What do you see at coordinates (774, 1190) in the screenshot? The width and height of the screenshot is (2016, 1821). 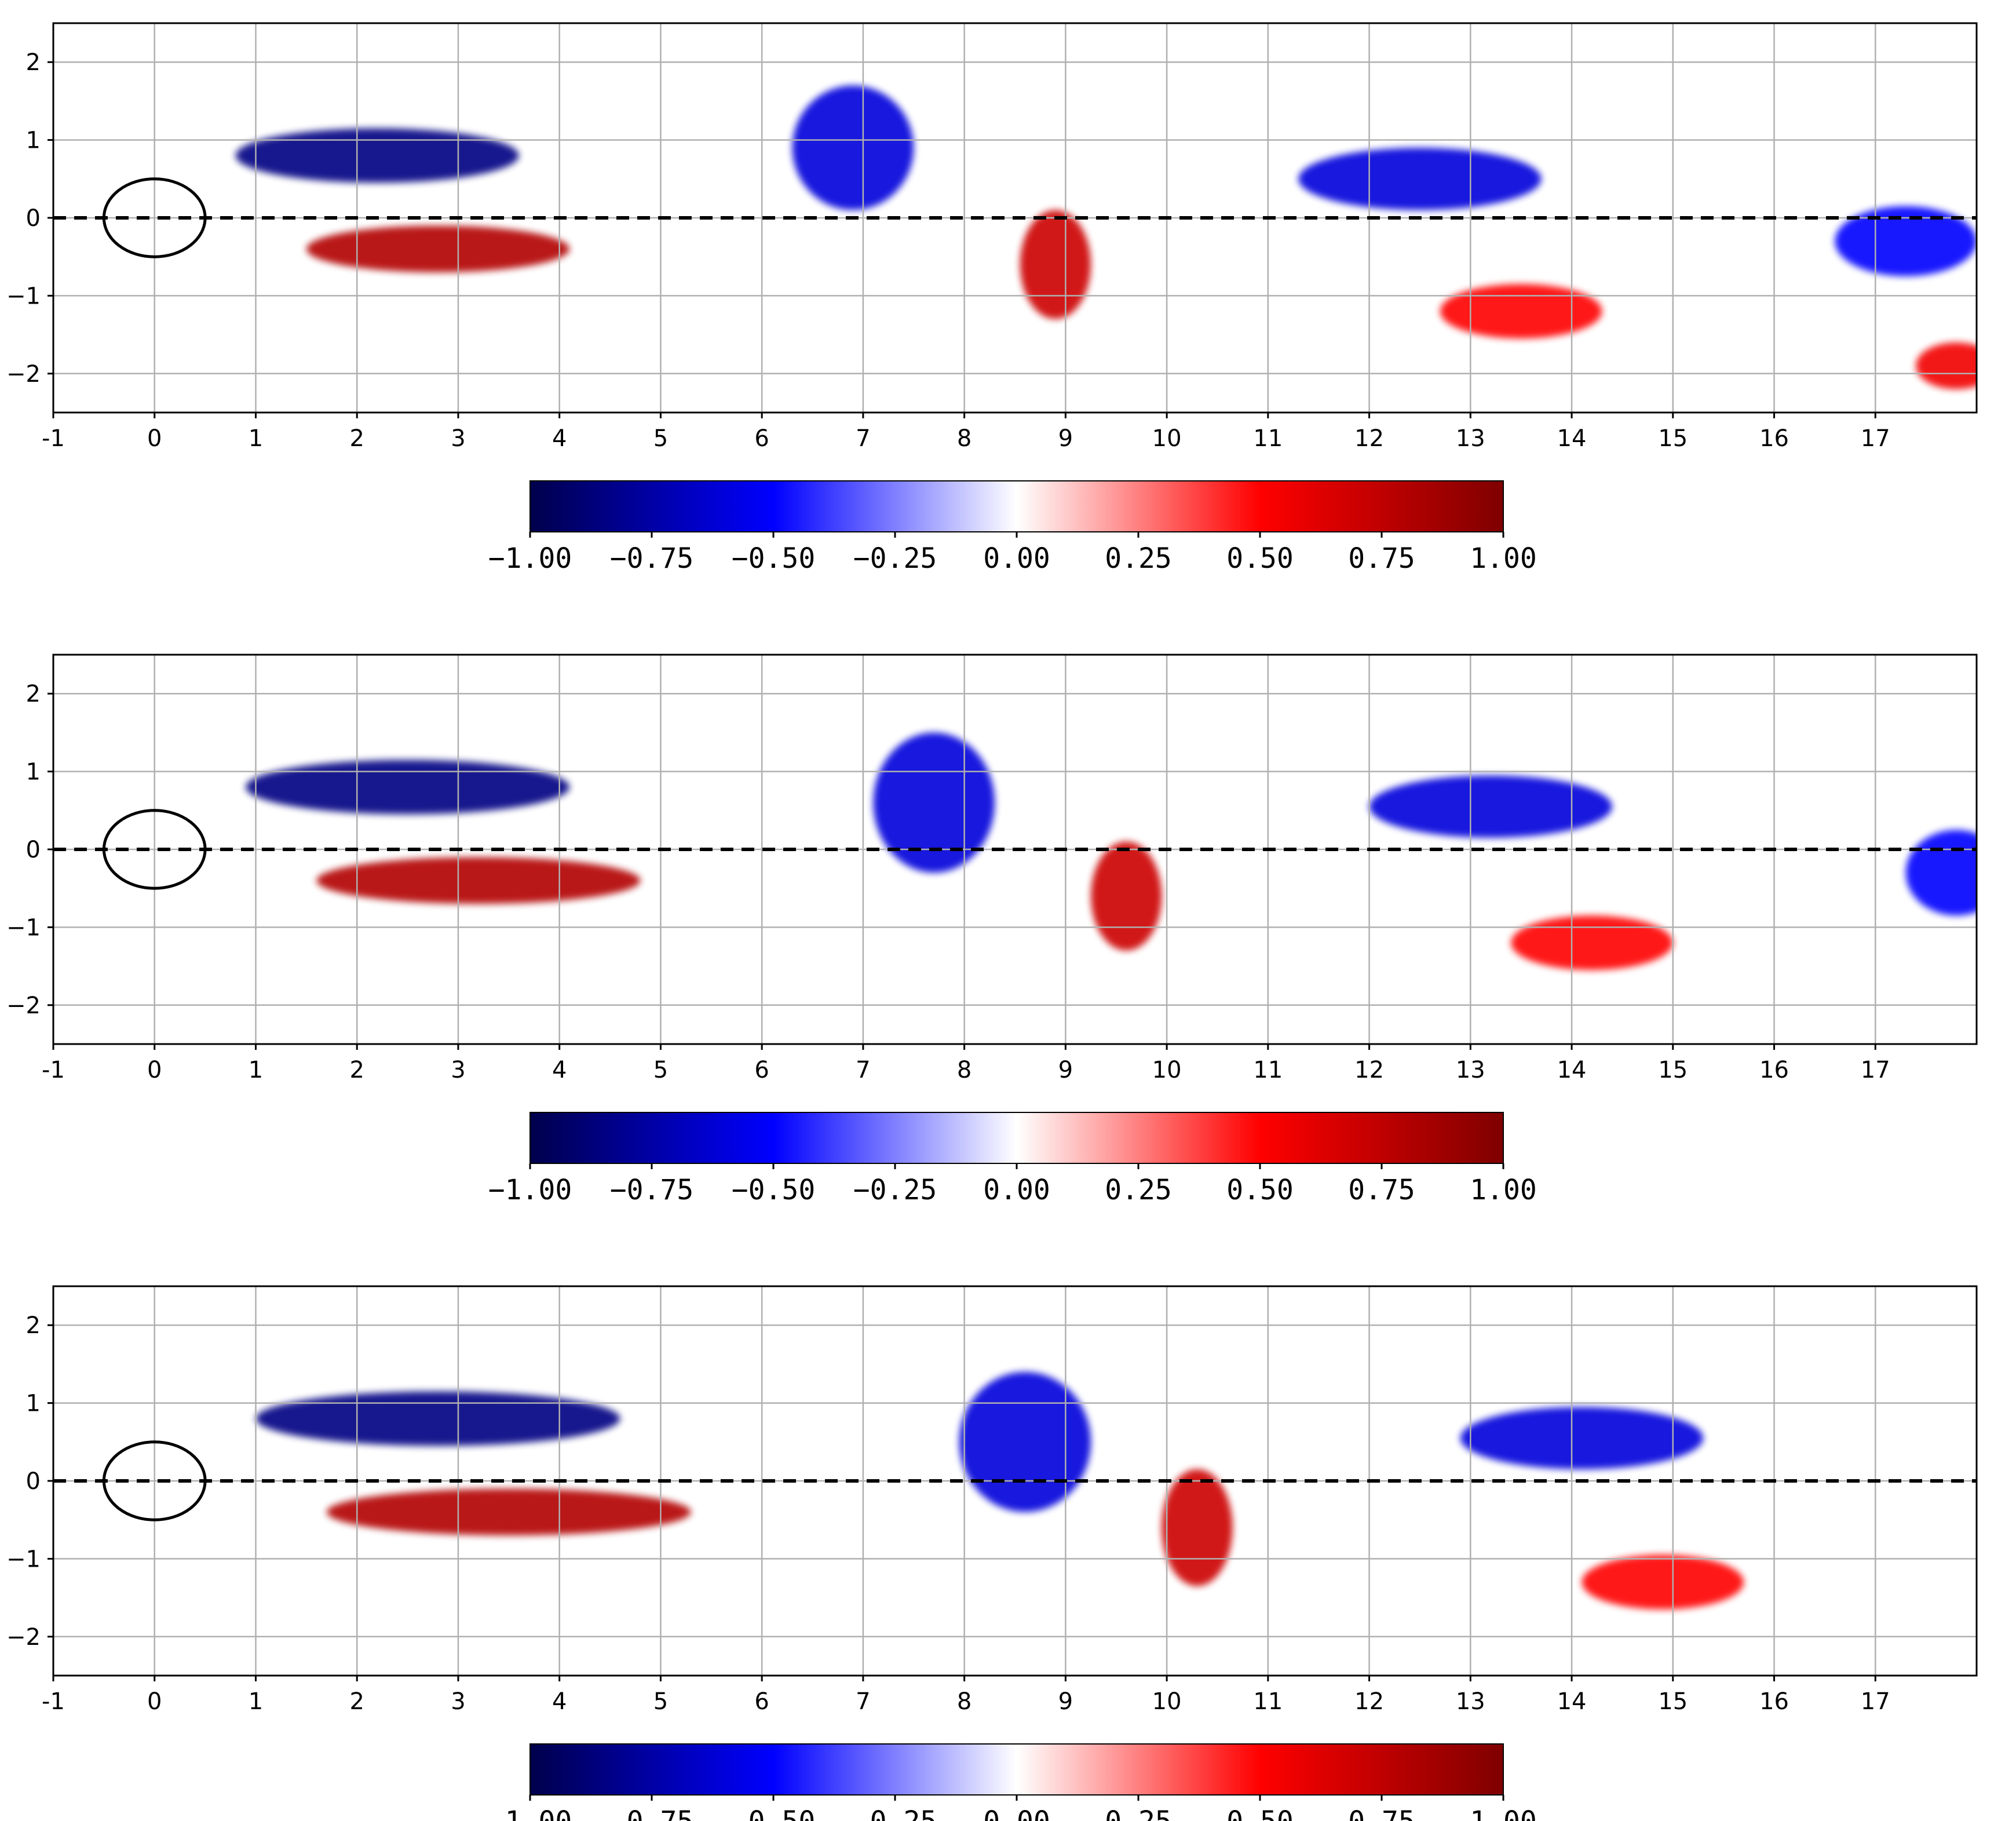 I see `colorbar-tick-label: −0.50` at bounding box center [774, 1190].